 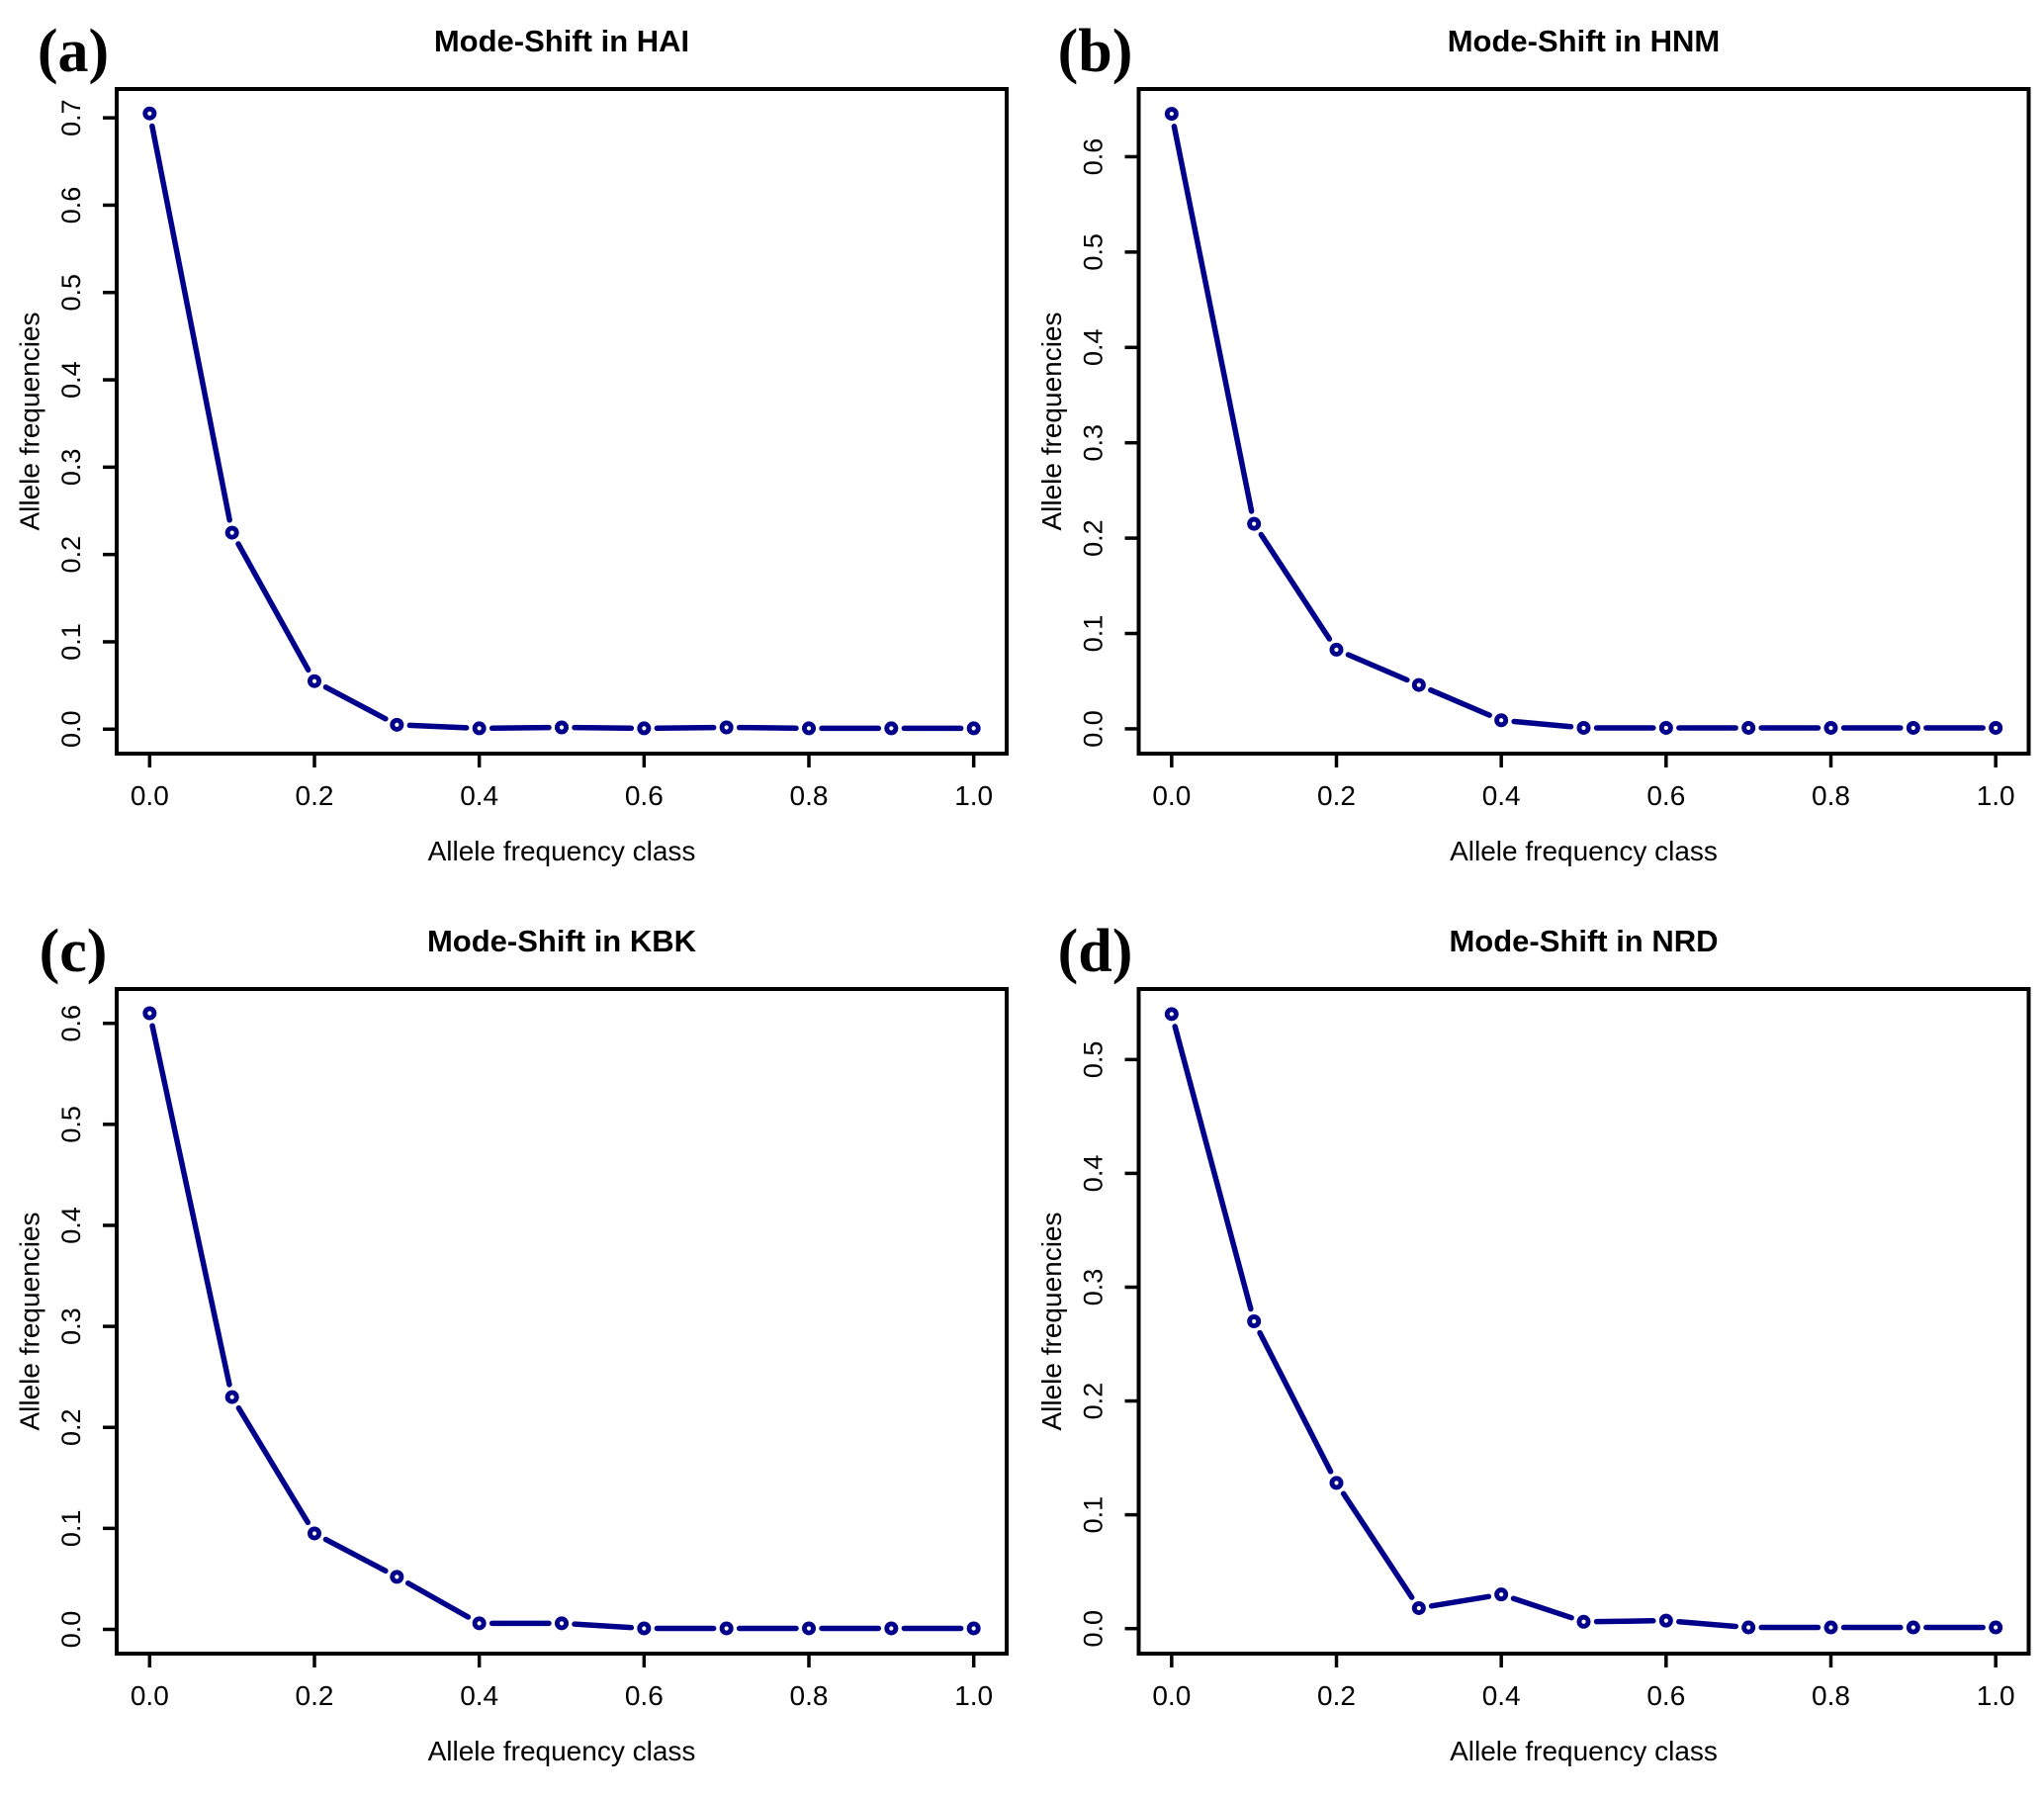 What do you see at coordinates (1583, 941) in the screenshot?
I see `chart-title: Mode-Shift in NRD` at bounding box center [1583, 941].